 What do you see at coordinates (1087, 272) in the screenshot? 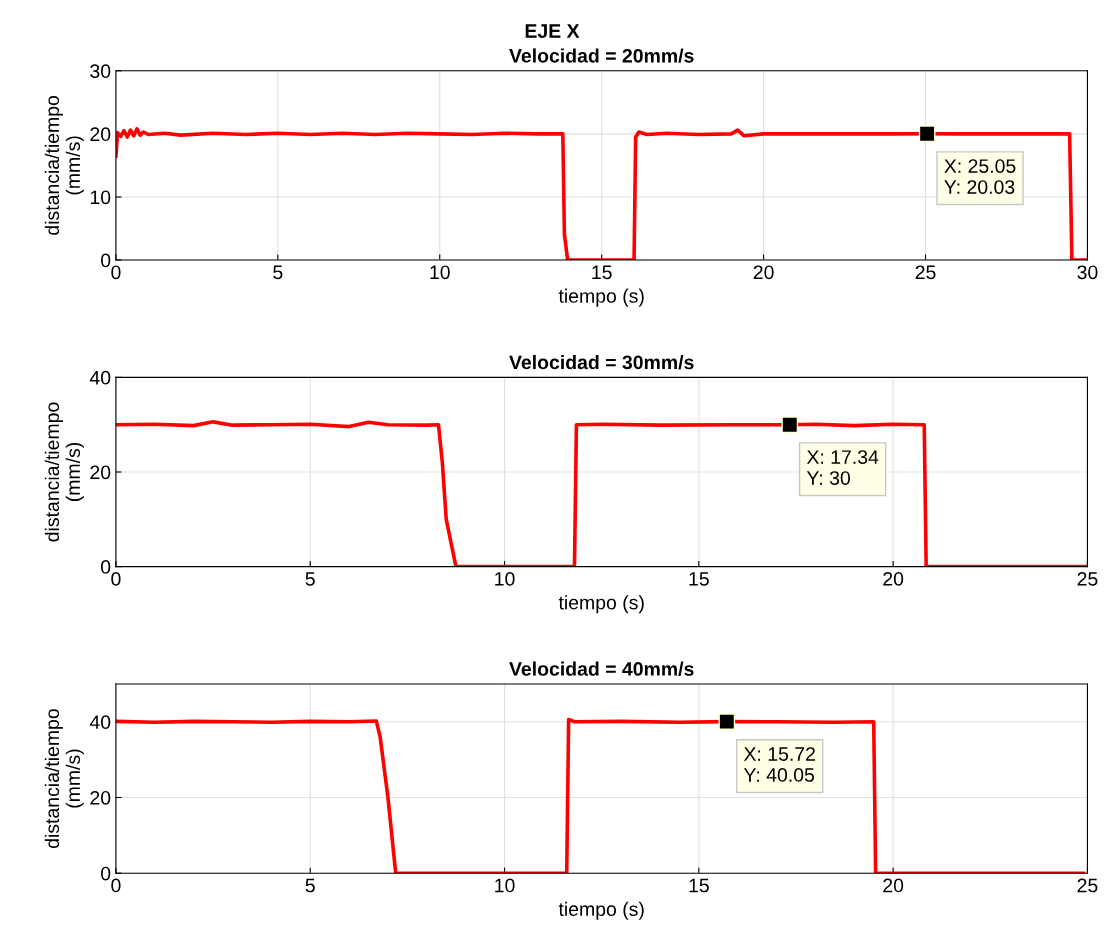
I see `x-tick-label: 30` at bounding box center [1087, 272].